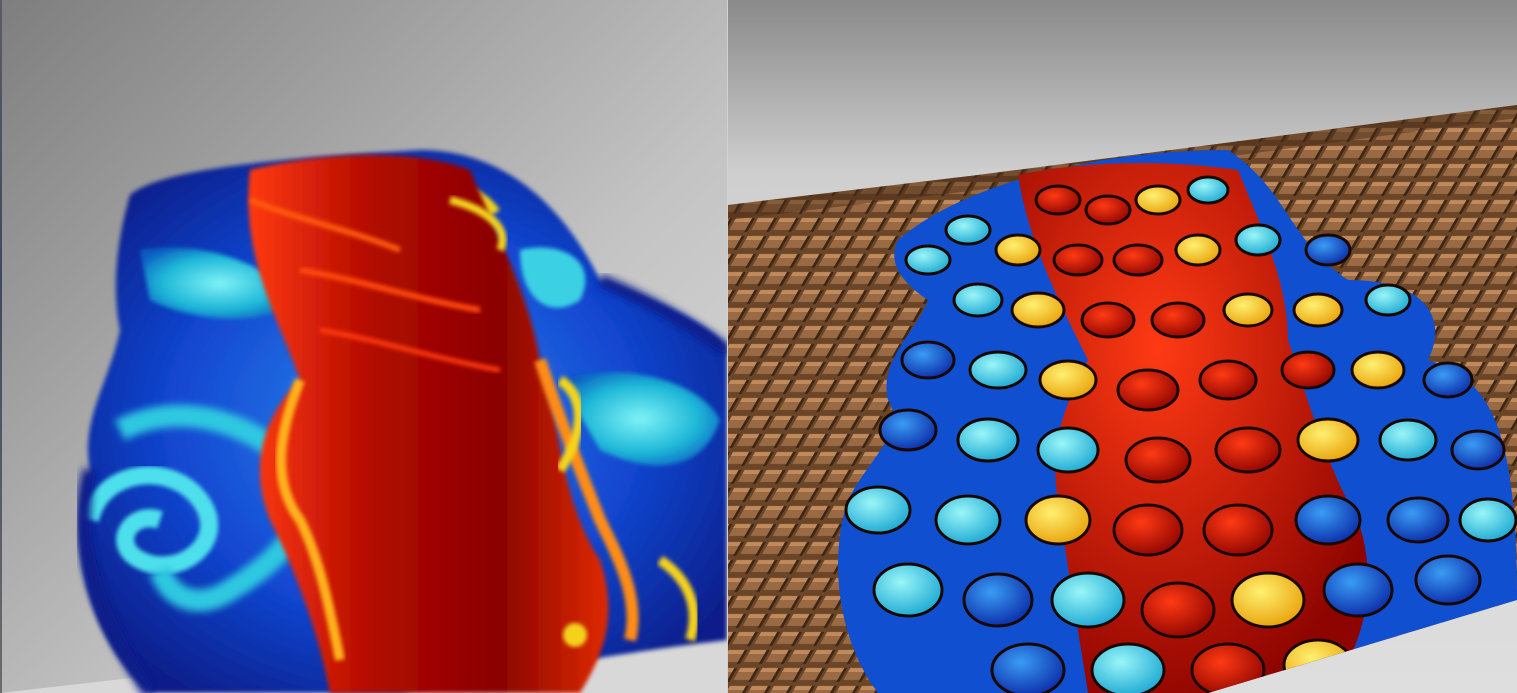 Image resolution: width=1517 pixels, height=693 pixels. Describe the element at coordinates (727, 346) in the screenshot. I see `panel-divider` at that location.